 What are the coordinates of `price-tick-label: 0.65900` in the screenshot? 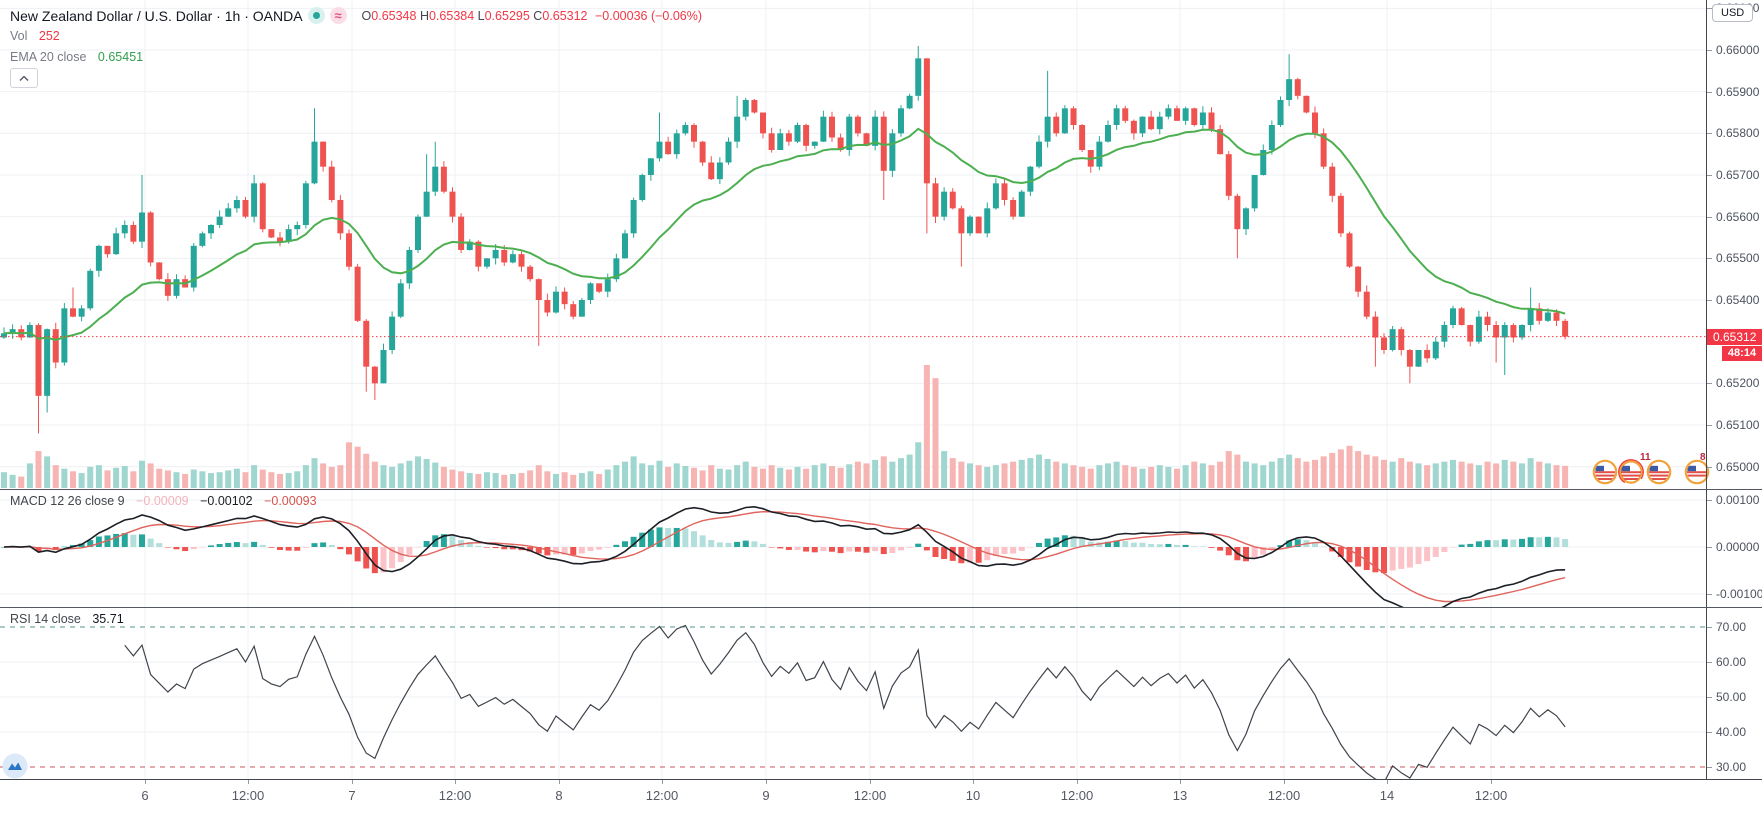 It's located at (1733, 92).